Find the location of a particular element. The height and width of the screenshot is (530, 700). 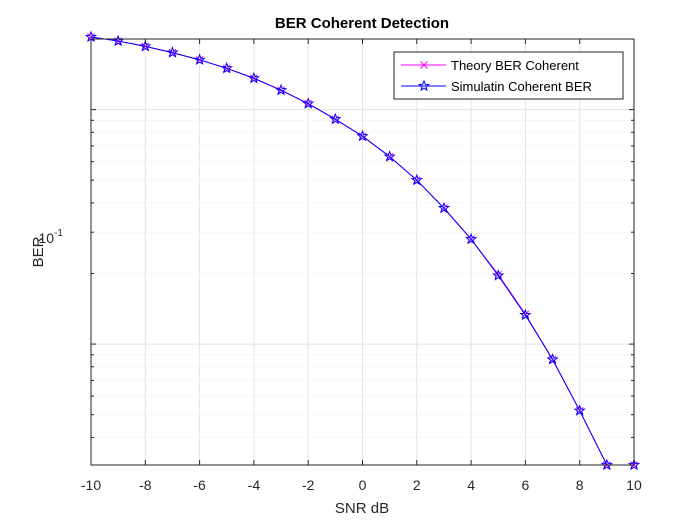

x-tick-labels: -10 -8 -6 -4 -2 0 2 4 6 8 10 is located at coordinates (361, 485).